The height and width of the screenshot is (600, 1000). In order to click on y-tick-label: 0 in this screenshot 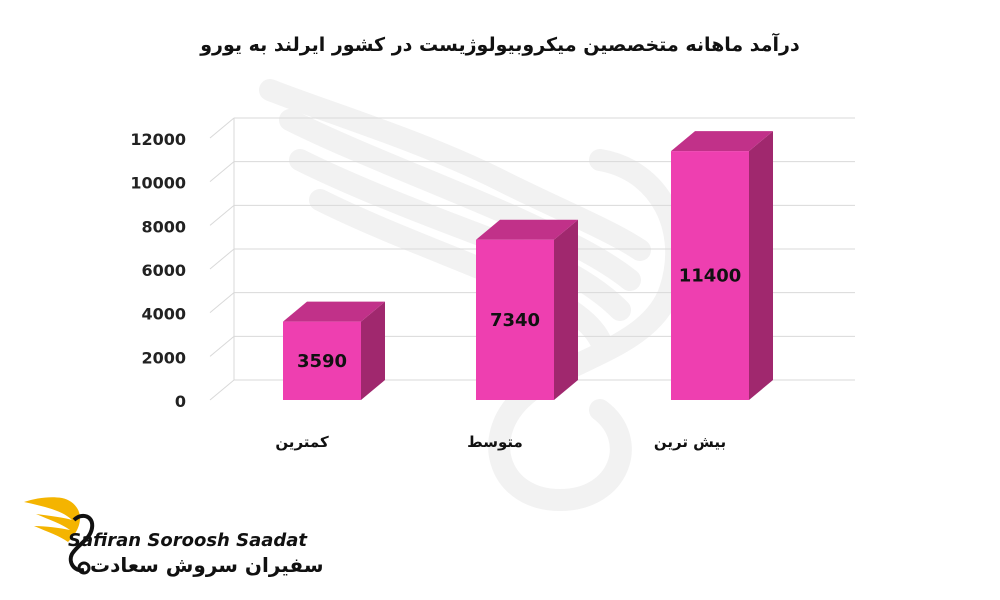, I will do `click(180, 401)`.